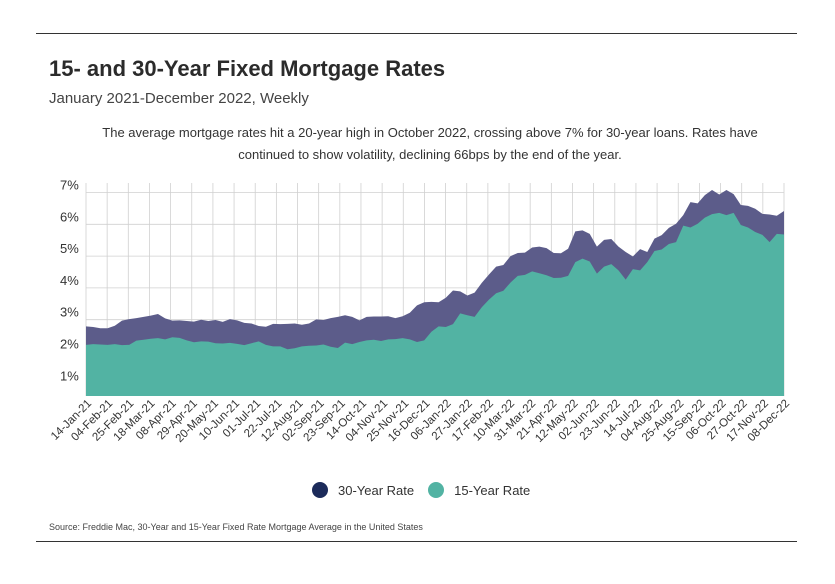 This screenshot has width=835, height=584. What do you see at coordinates (416, 33) in the screenshot?
I see `top-rule` at bounding box center [416, 33].